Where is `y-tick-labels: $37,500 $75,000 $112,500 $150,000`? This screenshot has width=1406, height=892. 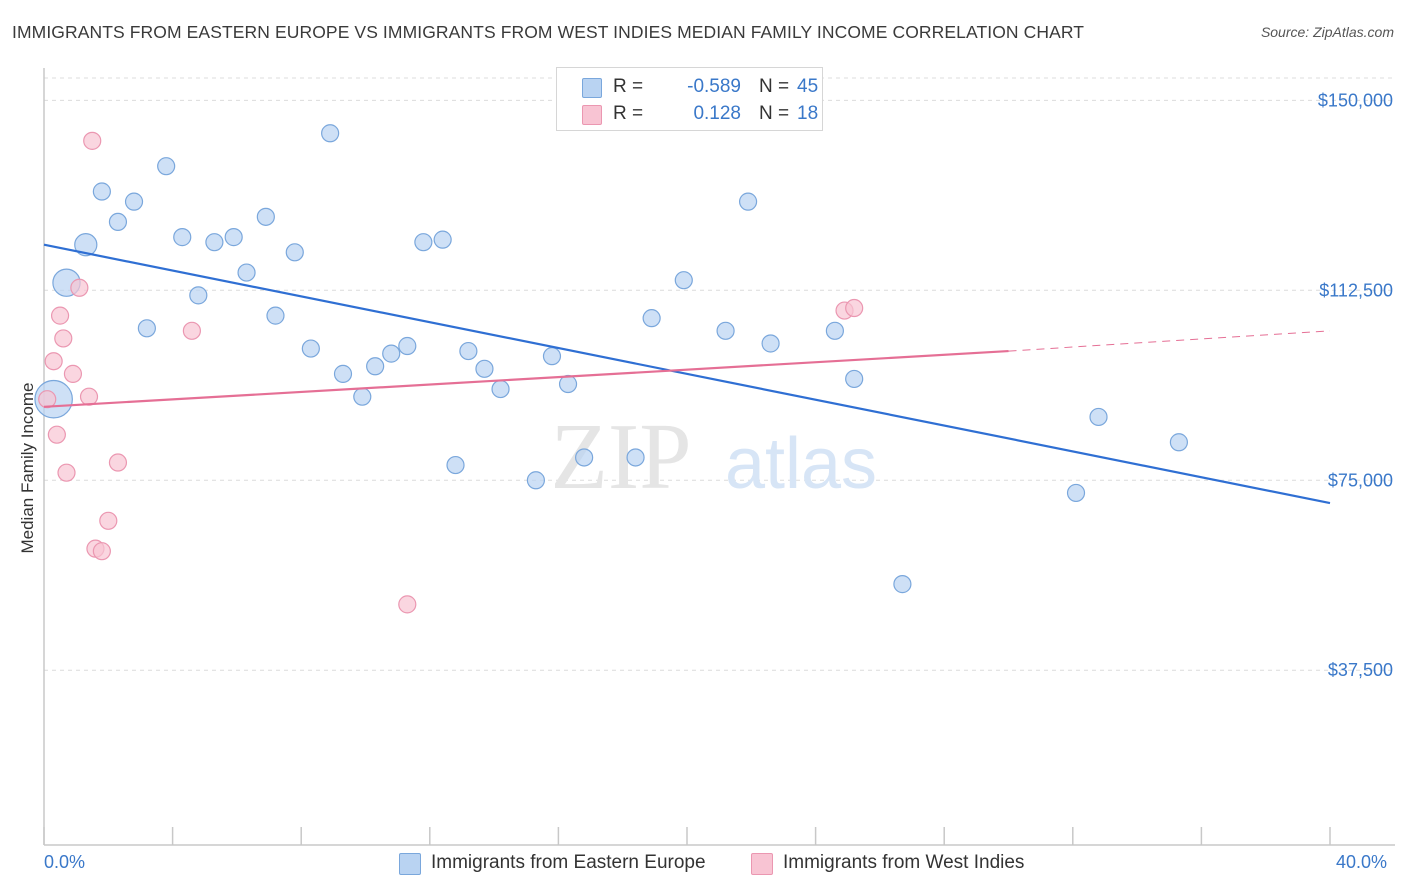
y-tick-labels: $37,500 $75,000 $112,500 $150,000 is located at coordinates (1355, 385).